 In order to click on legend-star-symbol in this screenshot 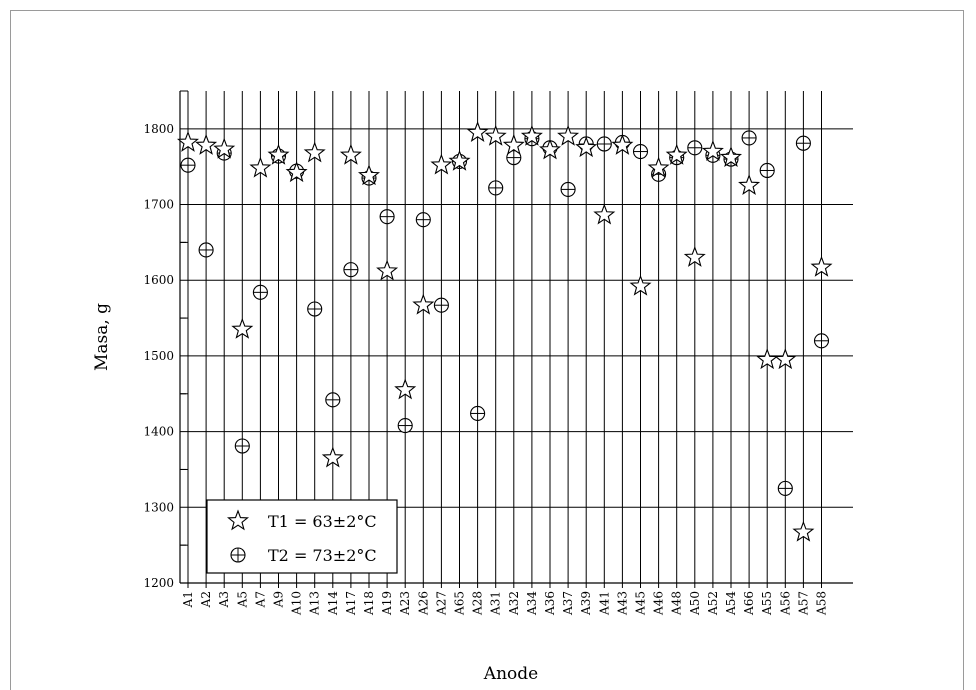, I will do `click(238, 520)`.